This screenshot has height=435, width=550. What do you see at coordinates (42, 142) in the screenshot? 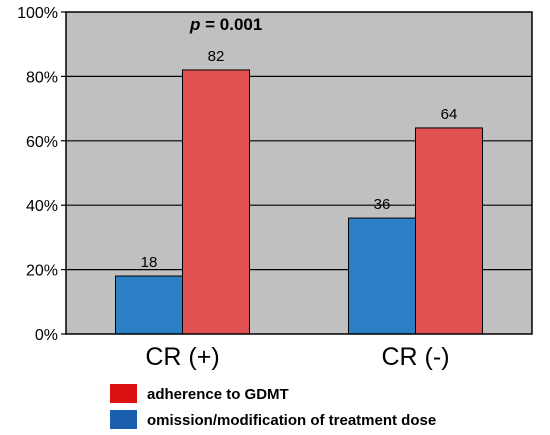
I see `y-tick-label: 60%` at bounding box center [42, 142].